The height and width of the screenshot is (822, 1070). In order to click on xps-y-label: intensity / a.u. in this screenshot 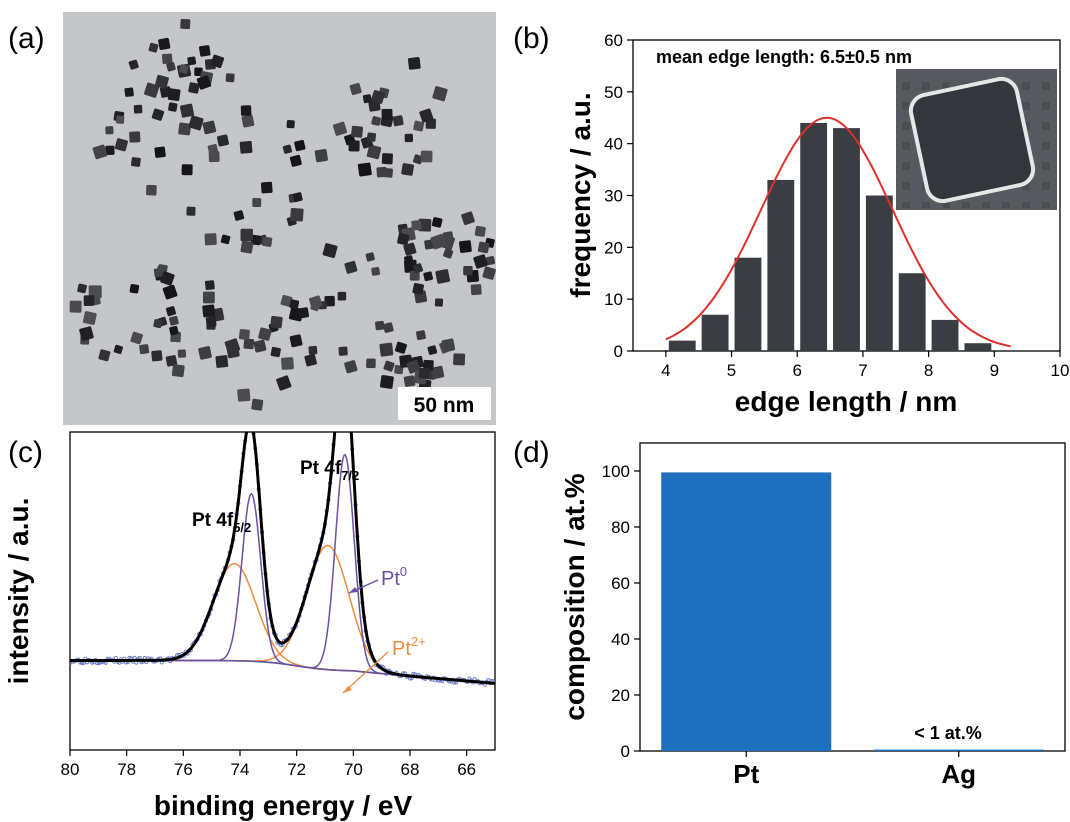, I will do `click(18, 591)`.